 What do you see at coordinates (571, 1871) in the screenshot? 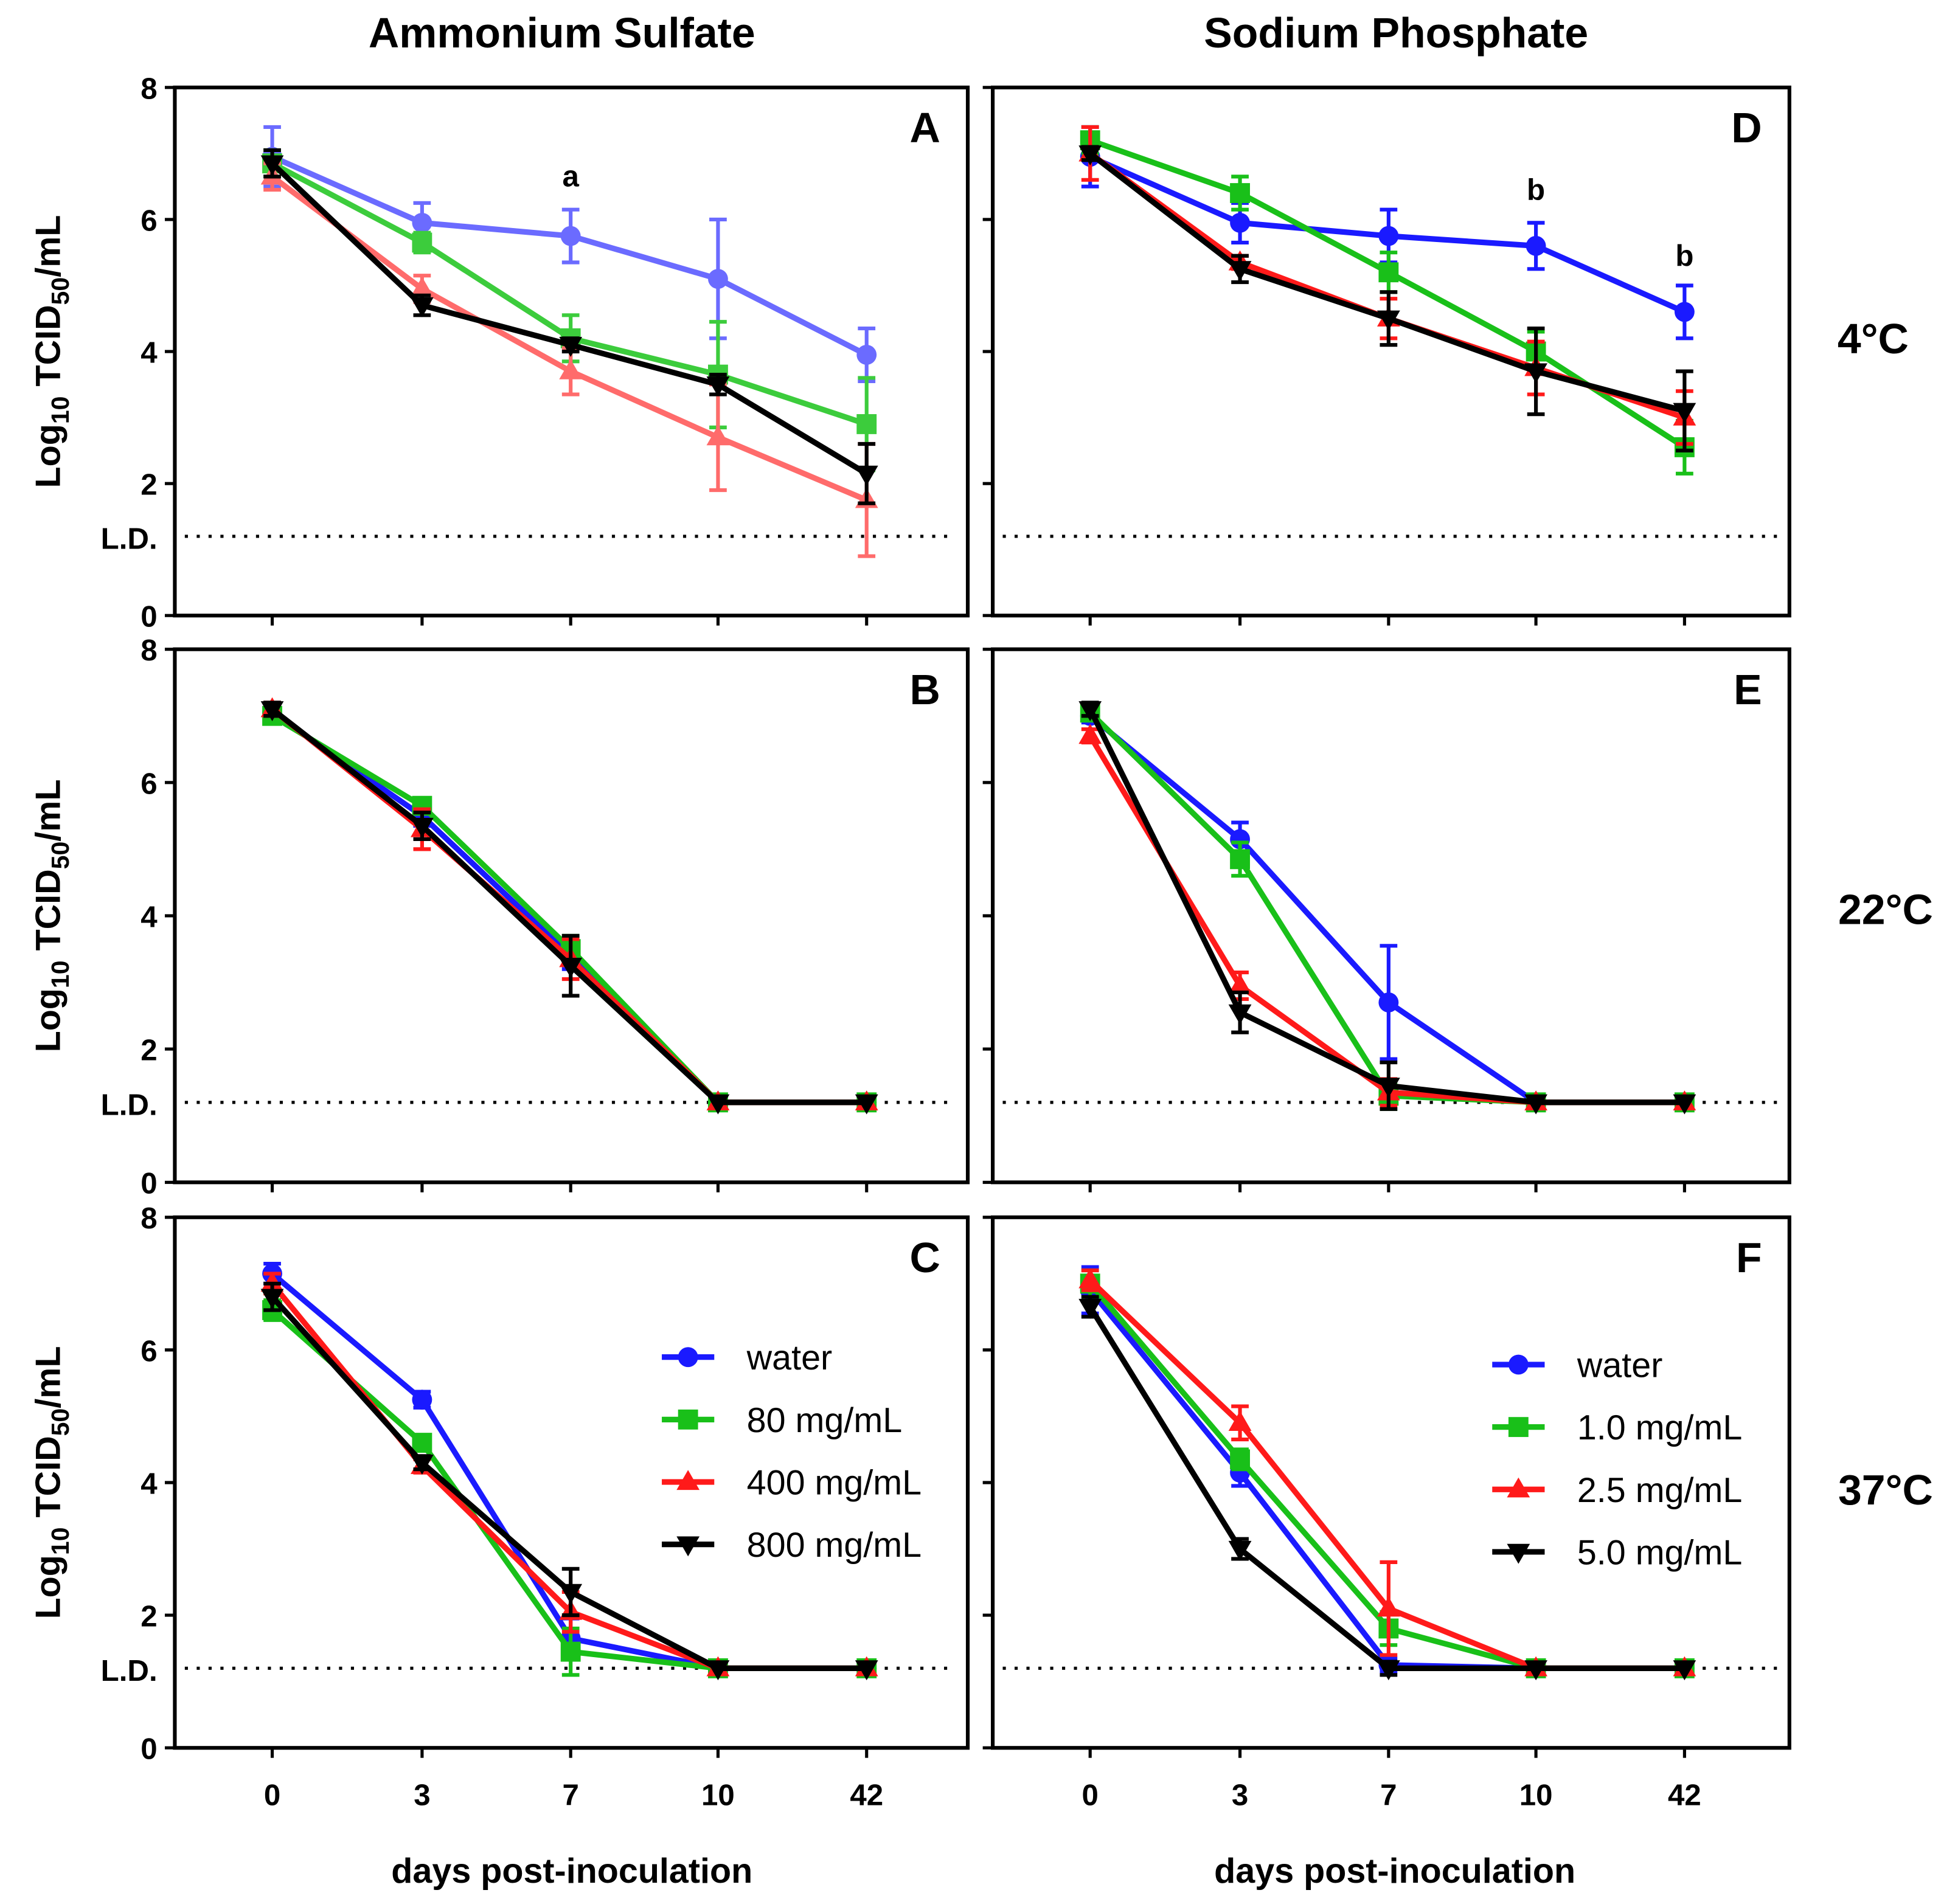
I see `x-axis-label-left: days post-inoculation` at bounding box center [571, 1871].